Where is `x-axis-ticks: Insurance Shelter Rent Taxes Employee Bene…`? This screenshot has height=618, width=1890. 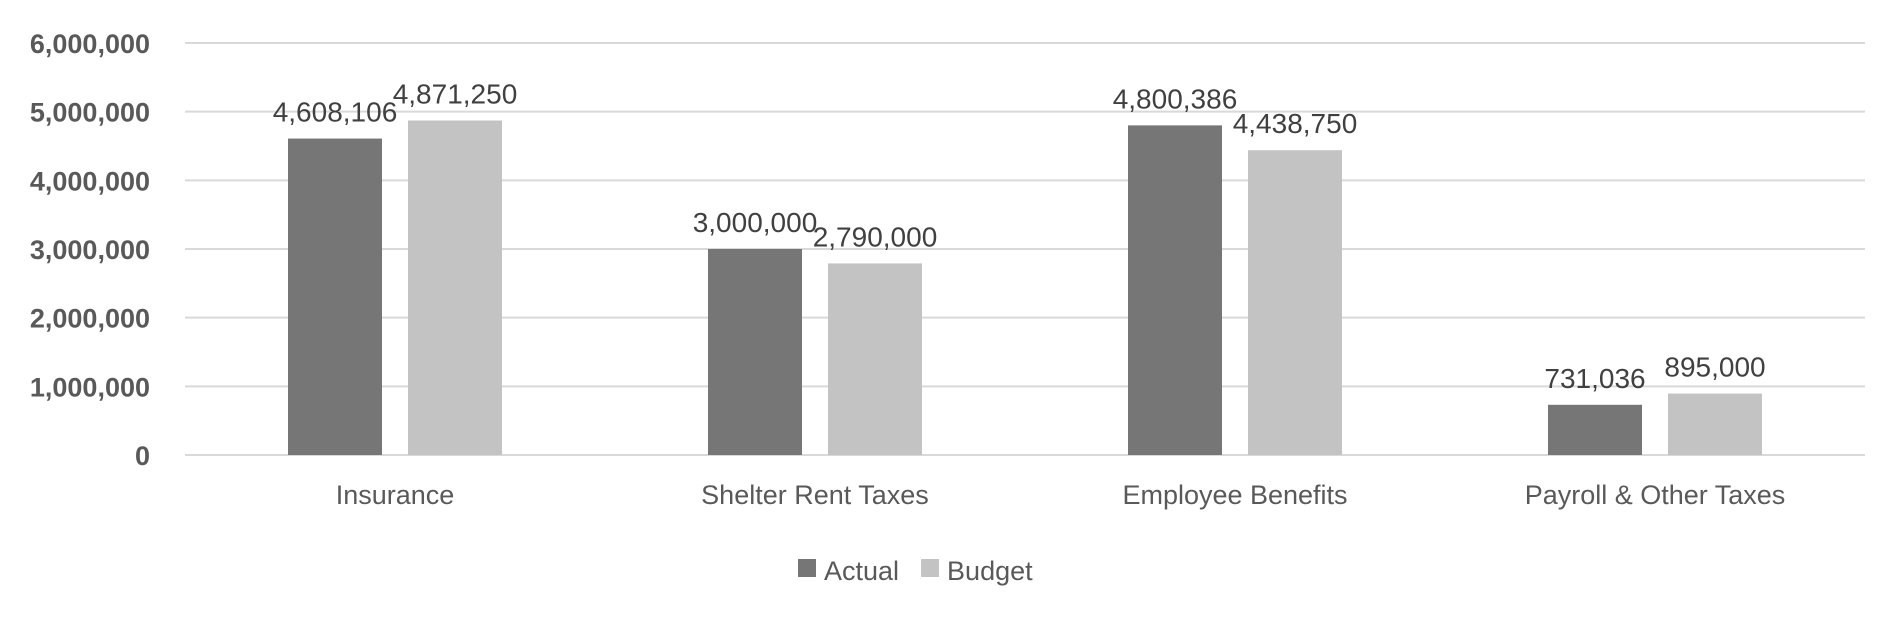 x-axis-ticks: Insurance Shelter Rent Taxes Employee Bene… is located at coordinates (1061, 495).